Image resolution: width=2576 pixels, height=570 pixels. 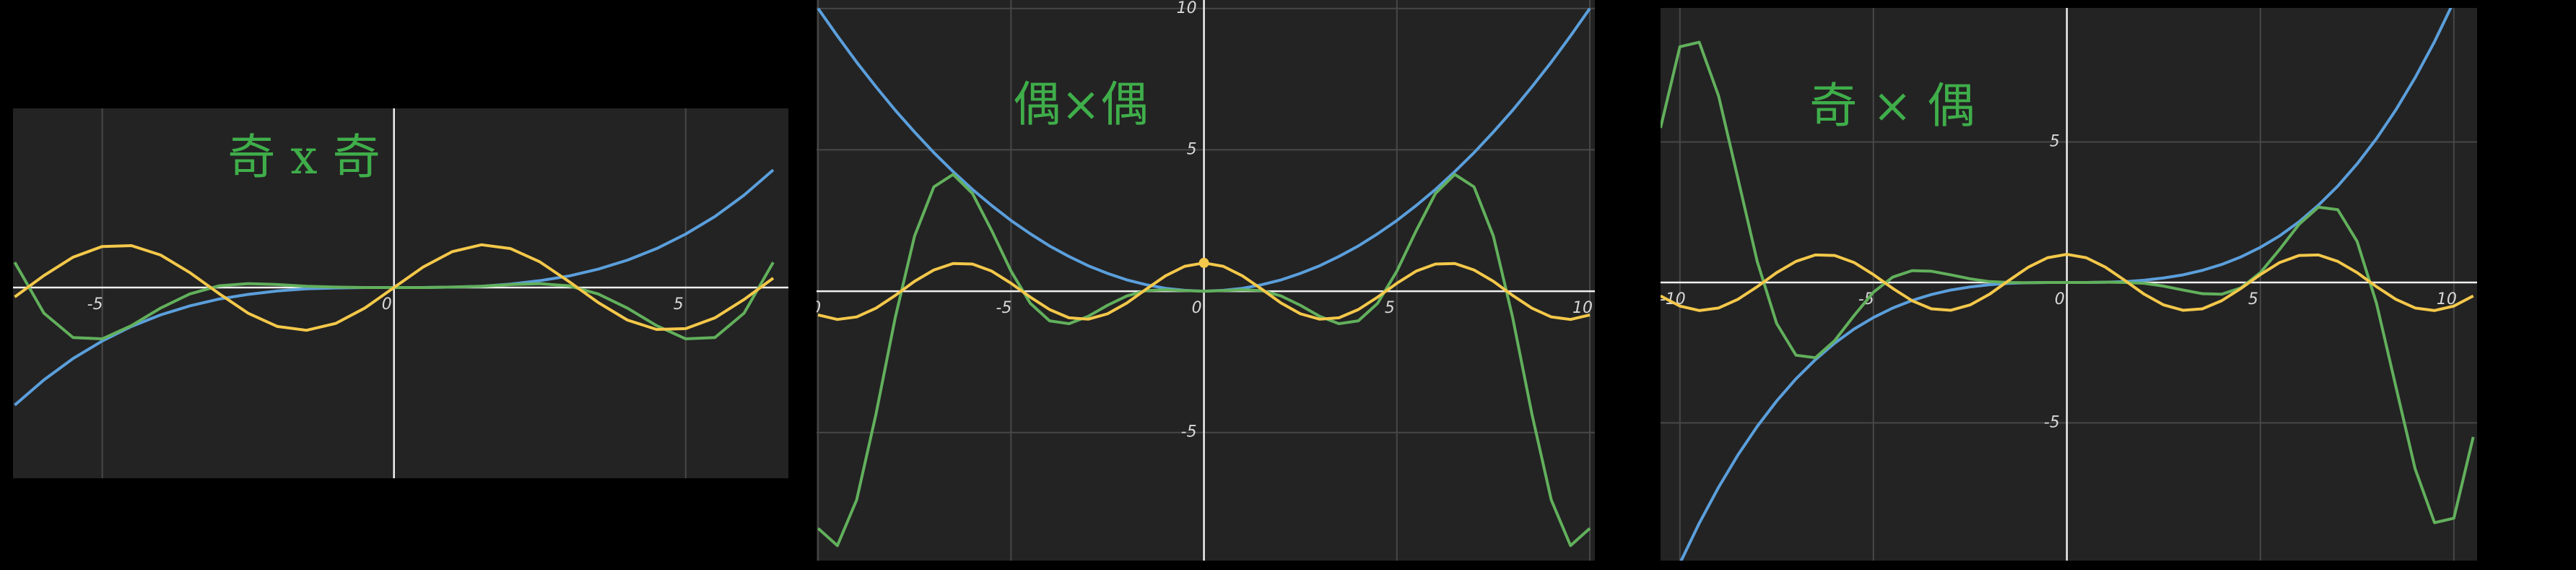 I want to click on y-tick-label: 10, so click(x=1187, y=8).